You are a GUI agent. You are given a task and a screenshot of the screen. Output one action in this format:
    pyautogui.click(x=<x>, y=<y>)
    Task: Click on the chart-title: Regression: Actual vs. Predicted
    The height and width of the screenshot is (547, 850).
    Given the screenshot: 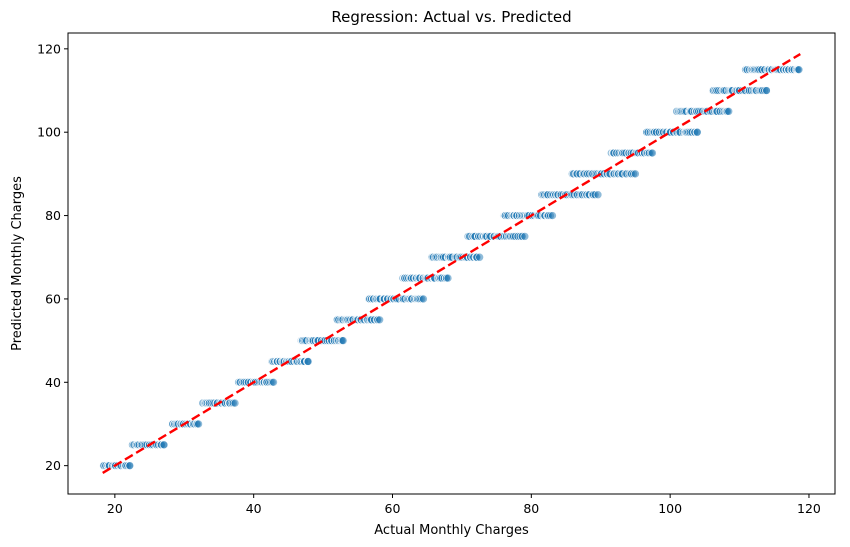 What is the action you would take?
    pyautogui.click(x=451, y=17)
    